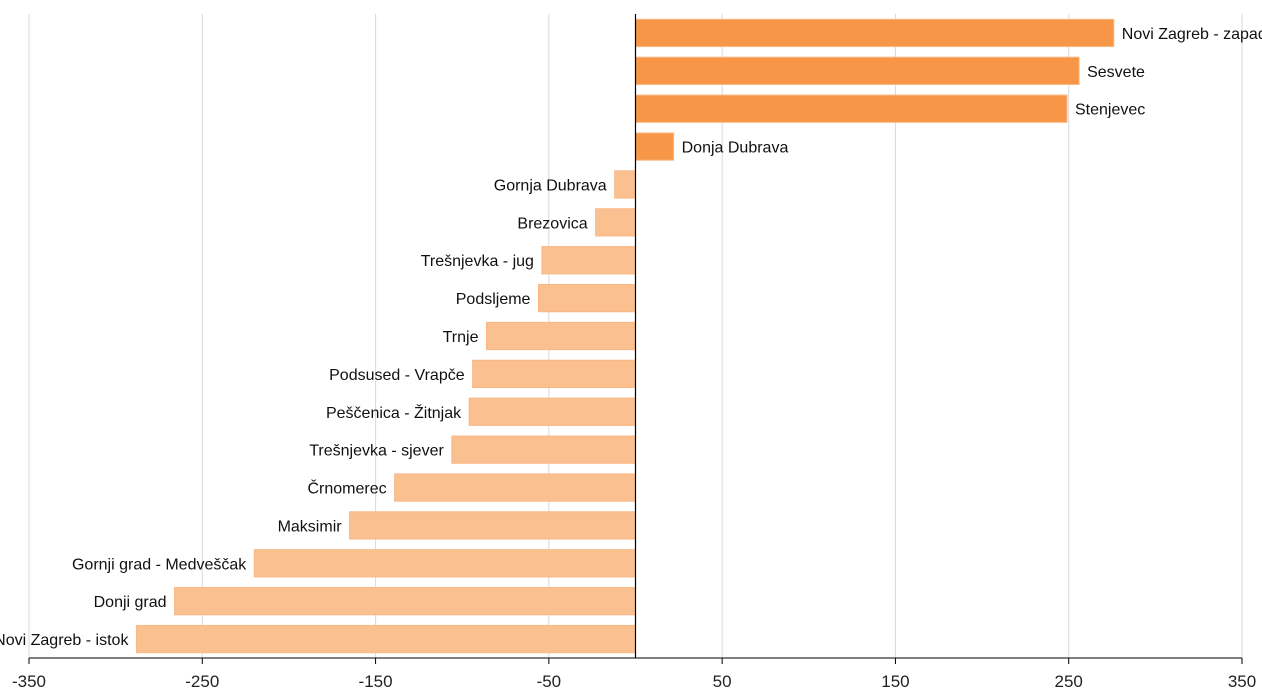  I want to click on bar-label: Gornji grad - Medveščak, so click(159, 564).